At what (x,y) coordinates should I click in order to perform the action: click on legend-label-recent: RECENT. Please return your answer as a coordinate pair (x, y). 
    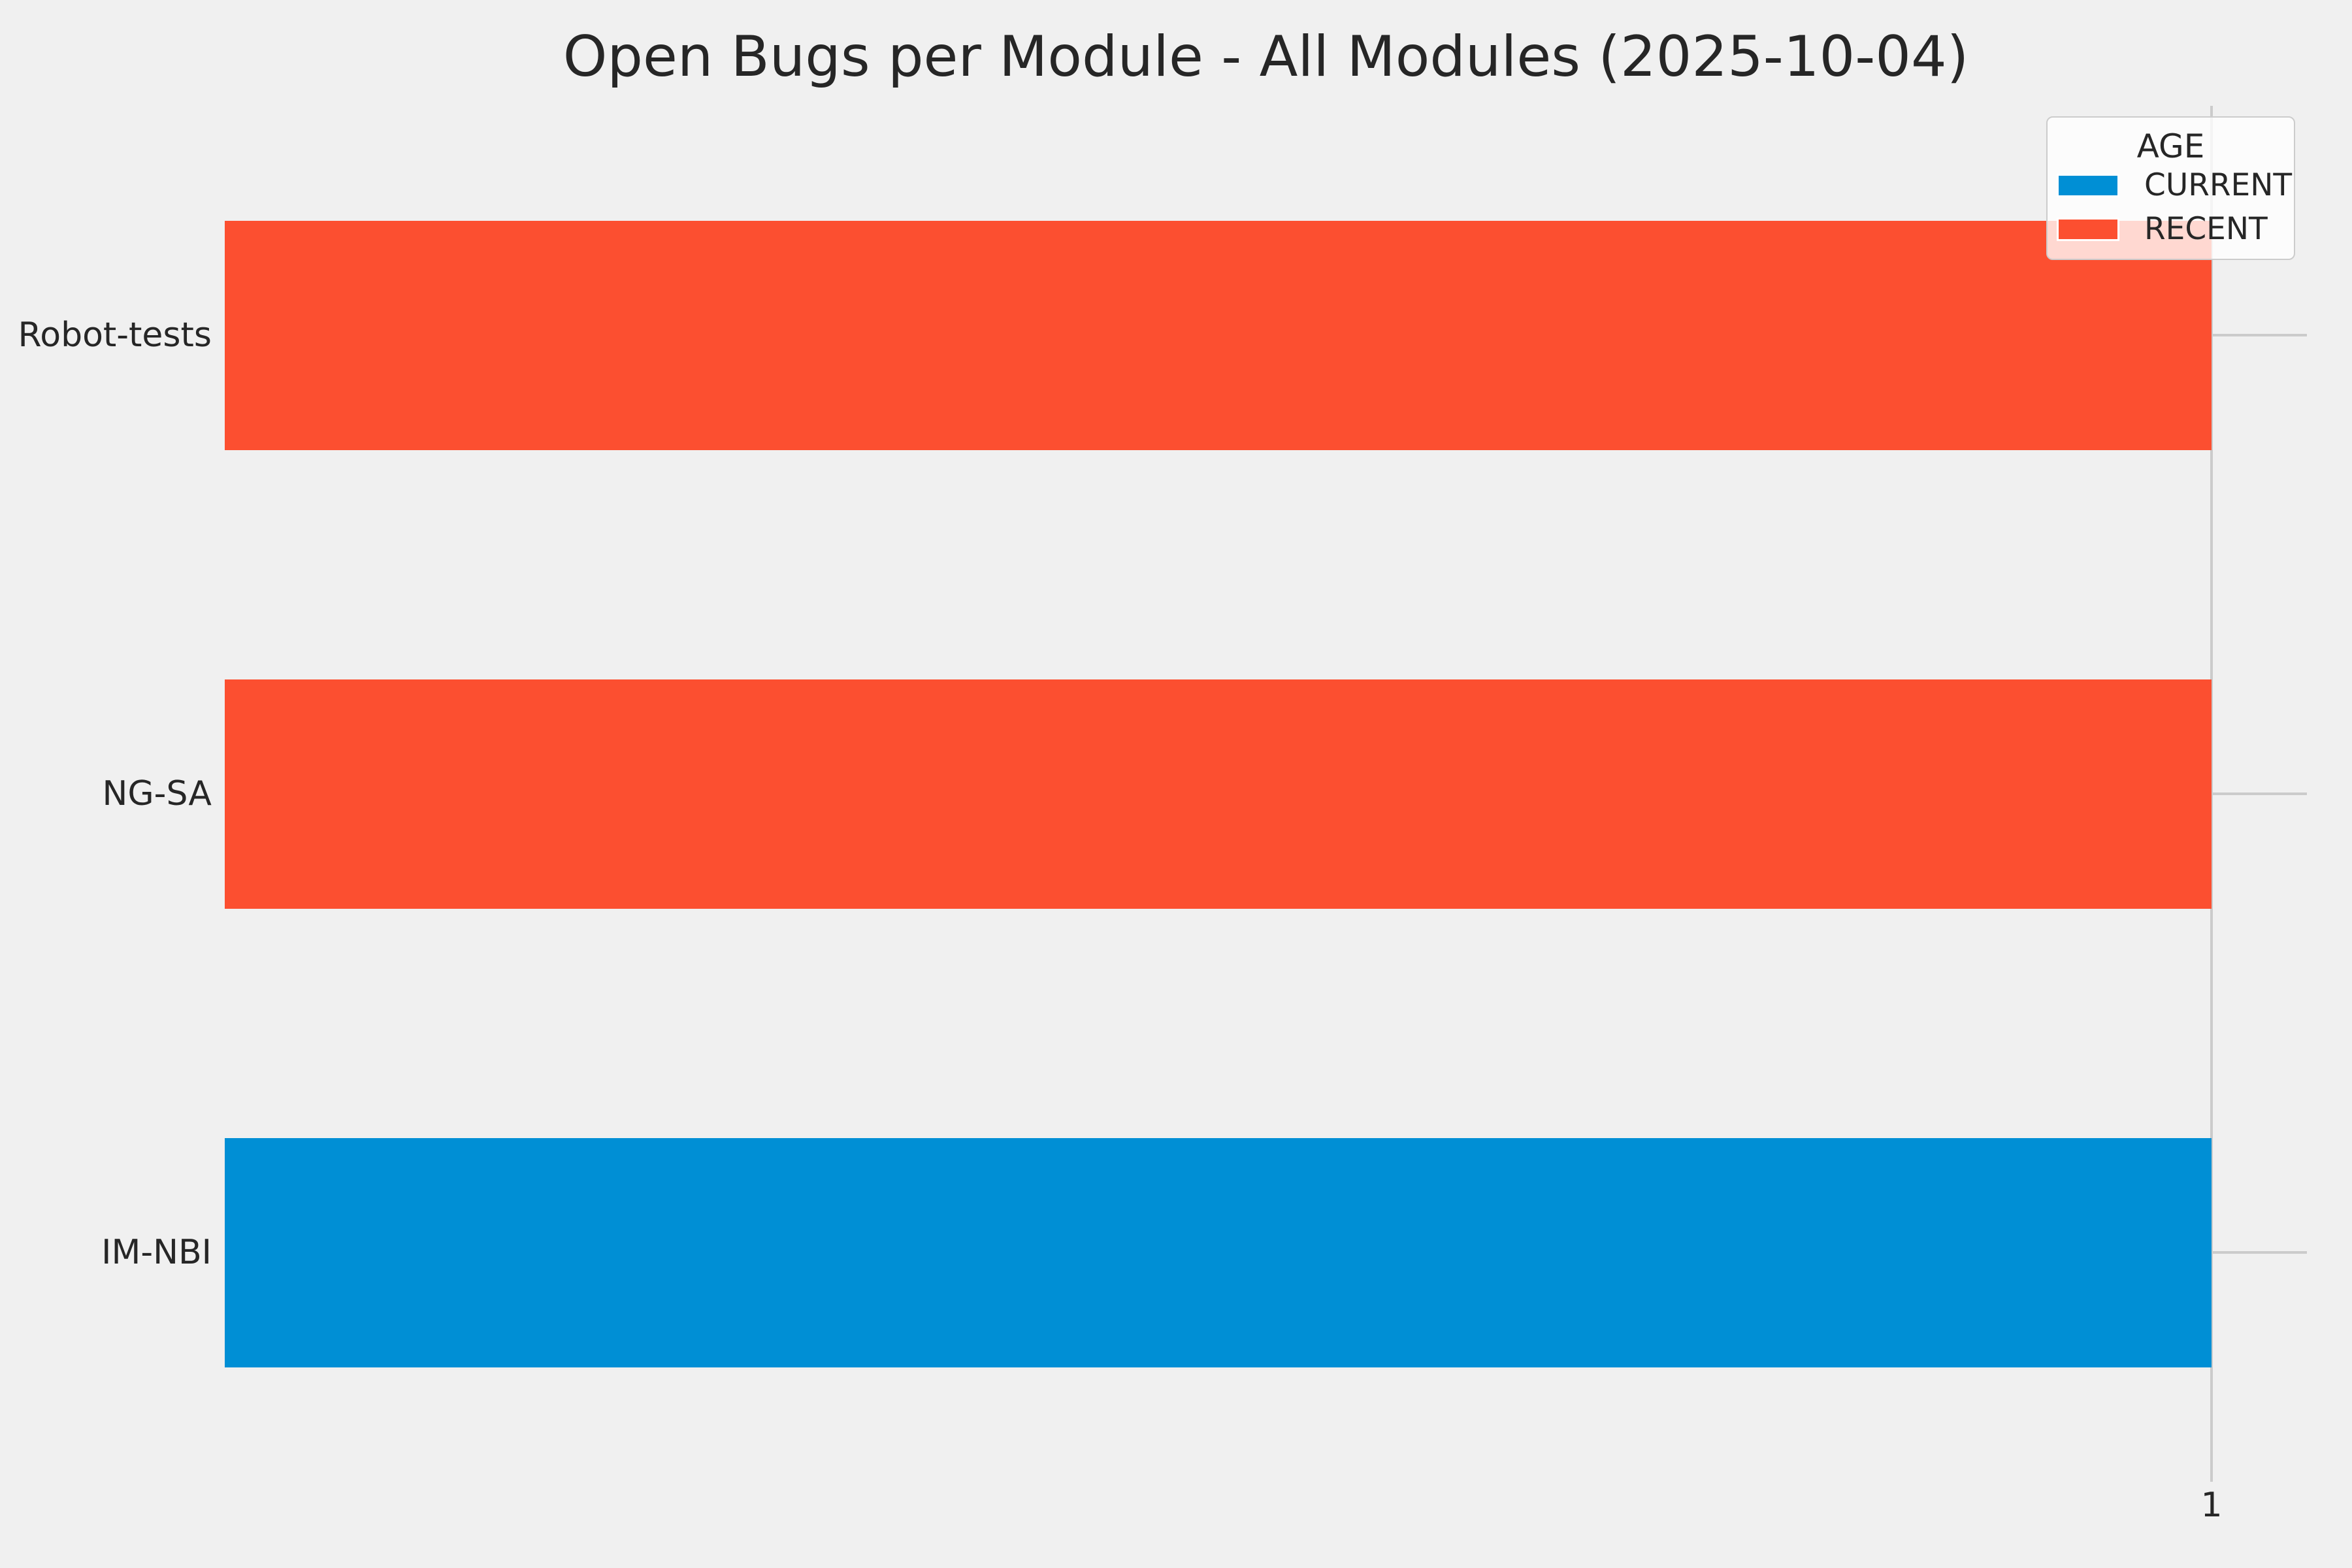
    Looking at the image, I should click on (2206, 229).